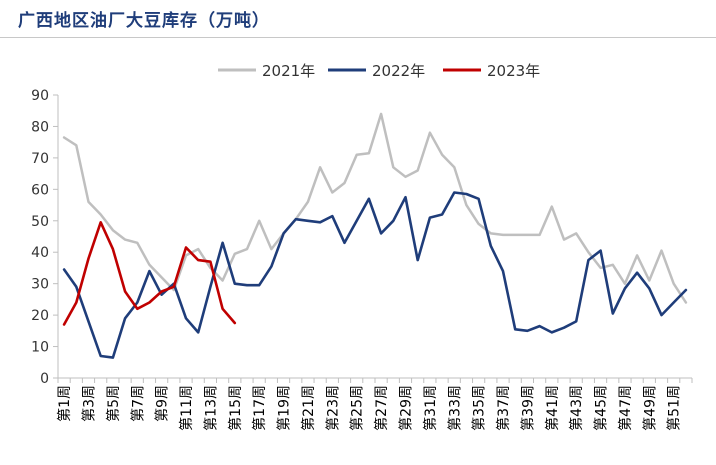 This screenshot has width=716, height=465. Describe the element at coordinates (40, 96) in the screenshot. I see `y-tick-label: 90` at that location.